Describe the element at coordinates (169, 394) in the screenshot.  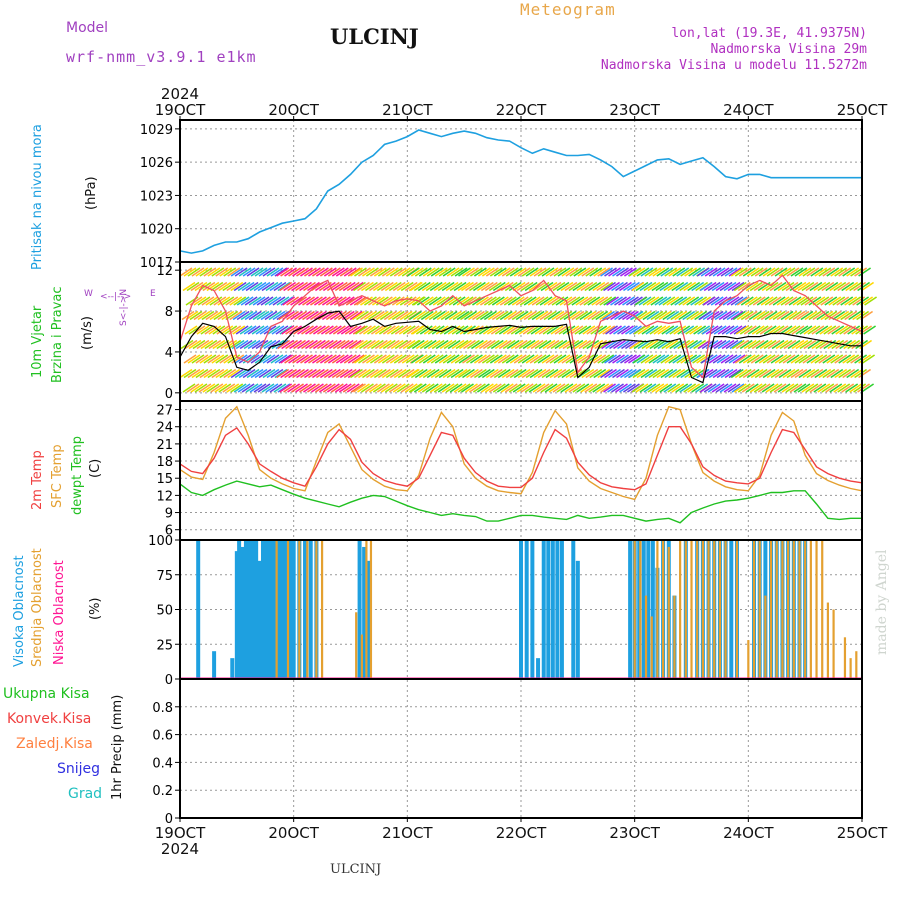
I see `y-tick-label: 0` at that location.